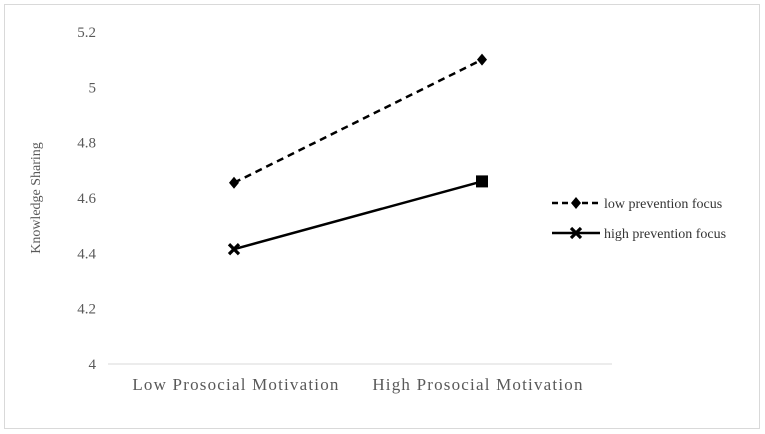  Describe the element at coordinates (86, 33) in the screenshot. I see `y-tick-label: 5.2` at that location.